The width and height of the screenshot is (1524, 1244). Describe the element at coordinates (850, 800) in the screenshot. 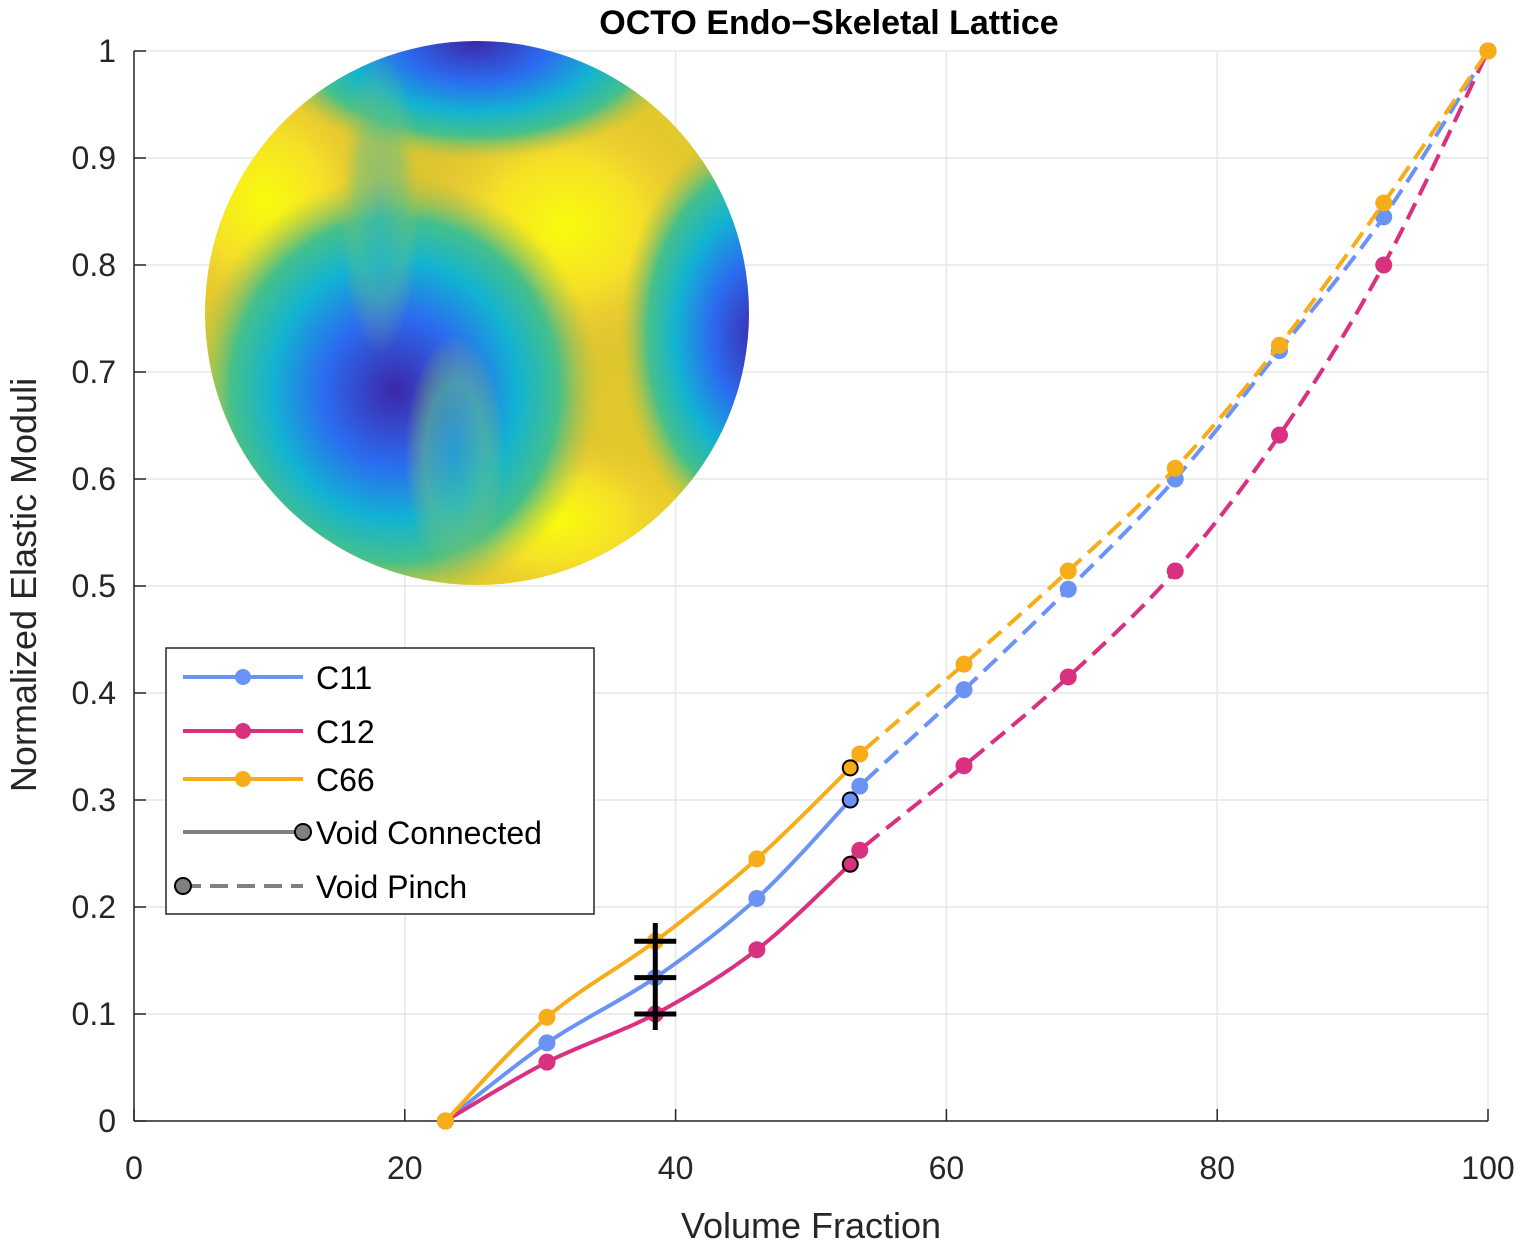

I see `transition-marker-c11` at that location.